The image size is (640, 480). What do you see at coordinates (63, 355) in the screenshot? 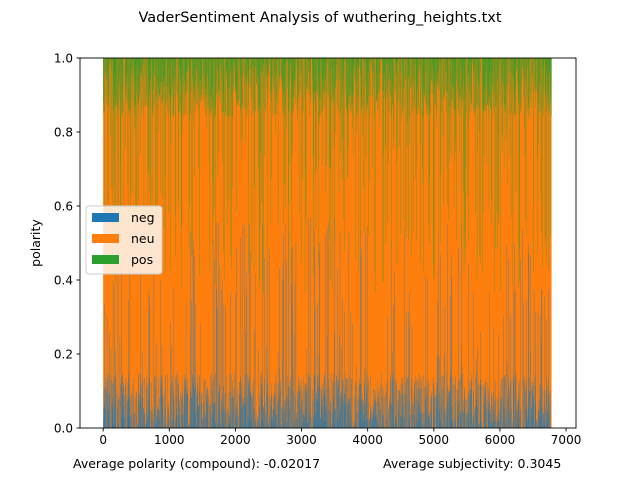
I see `y-tick-label: 0.2` at bounding box center [63, 355].